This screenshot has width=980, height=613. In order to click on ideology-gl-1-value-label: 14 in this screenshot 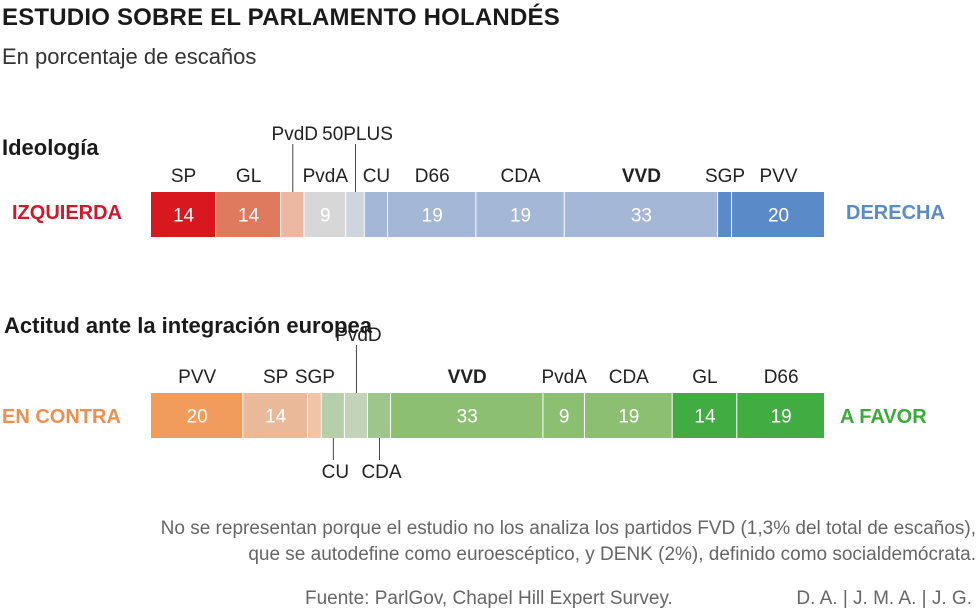, I will do `click(249, 216)`.